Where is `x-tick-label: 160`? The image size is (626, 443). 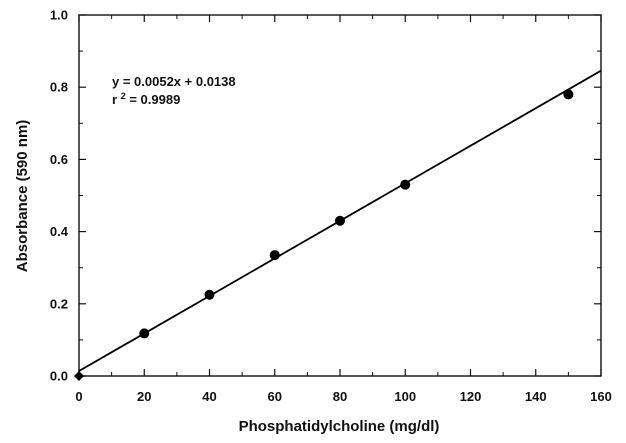
x-tick-label: 160 is located at coordinates (601, 396).